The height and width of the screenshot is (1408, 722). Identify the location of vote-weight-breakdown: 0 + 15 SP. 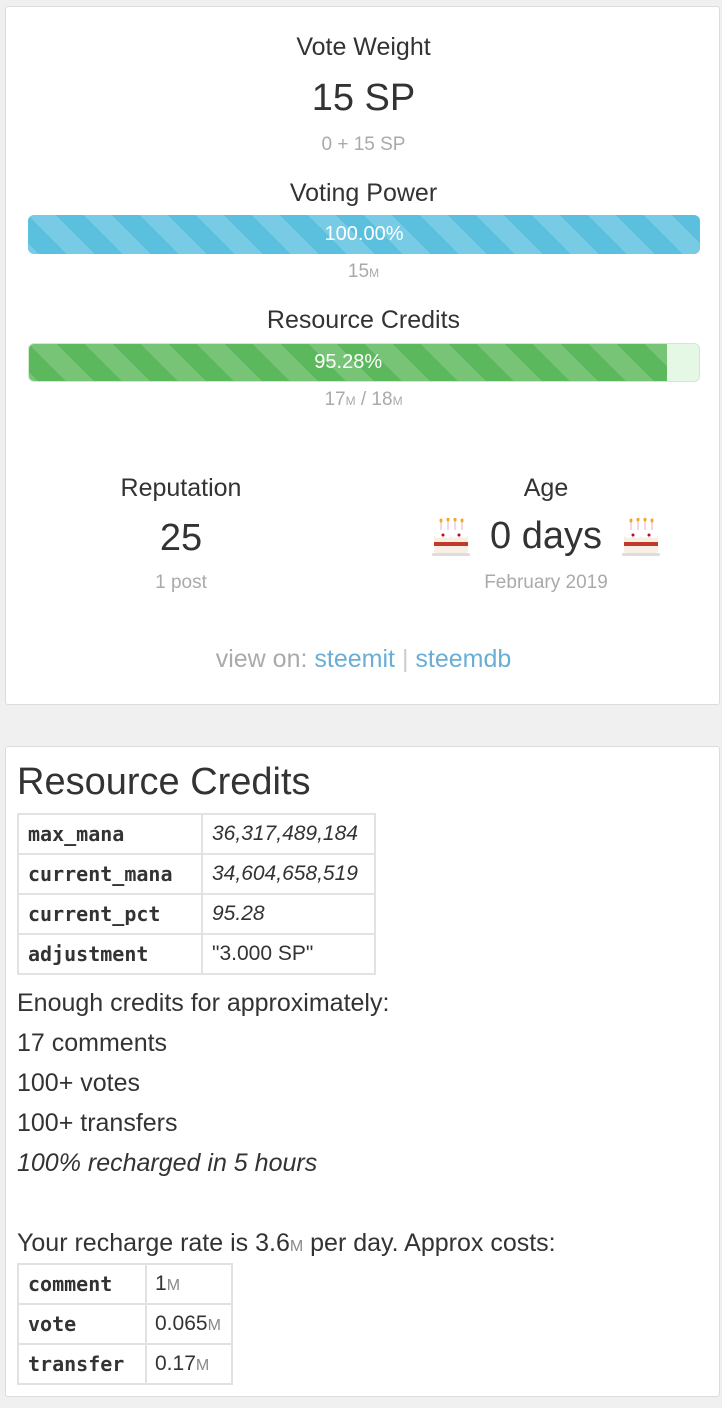
(363, 144).